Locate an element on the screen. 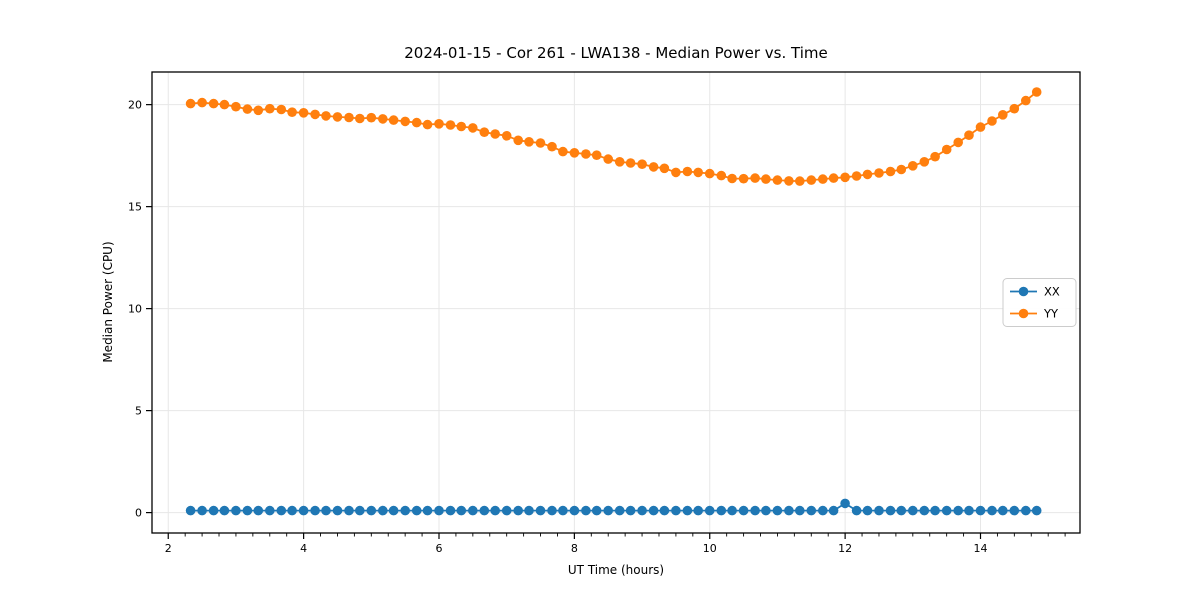 Image resolution: width=1200 pixels, height=604 pixels. series-line-yy is located at coordinates (614, 137).